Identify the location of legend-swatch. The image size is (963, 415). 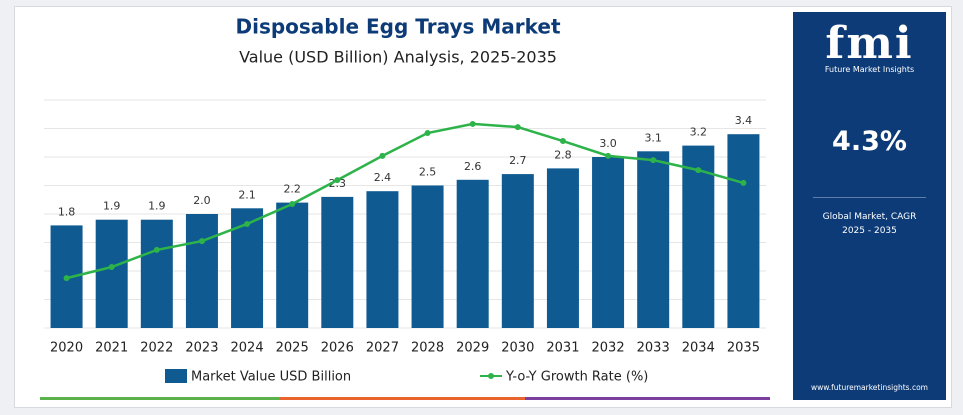
(176, 376).